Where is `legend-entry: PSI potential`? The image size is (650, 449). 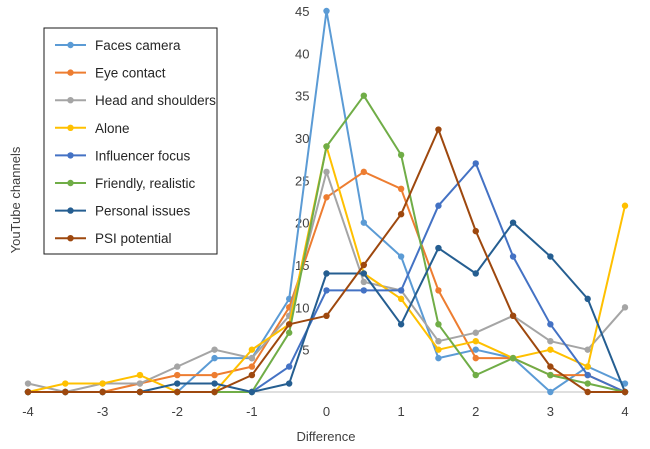
legend-entry: PSI potential is located at coordinates (113, 238).